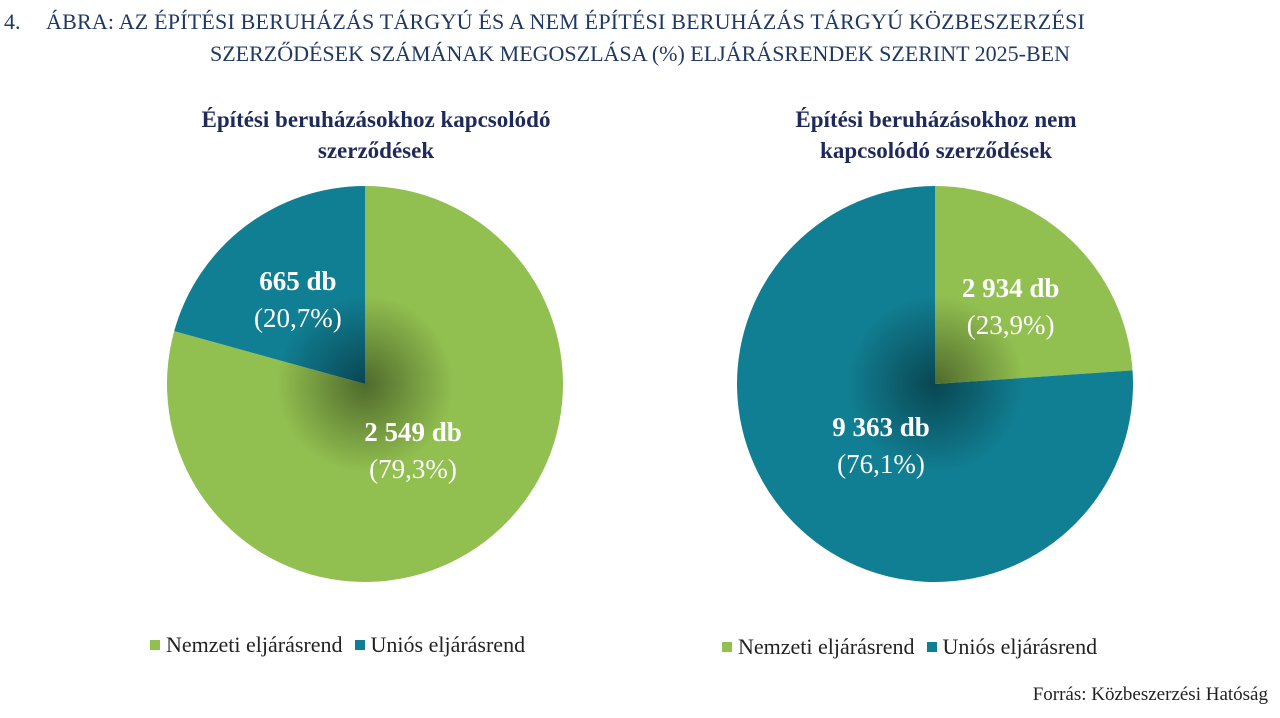  Describe the element at coordinates (1150, 694) in the screenshot. I see `source-note: Forrás: Közbeszerzési Hatóság` at that location.